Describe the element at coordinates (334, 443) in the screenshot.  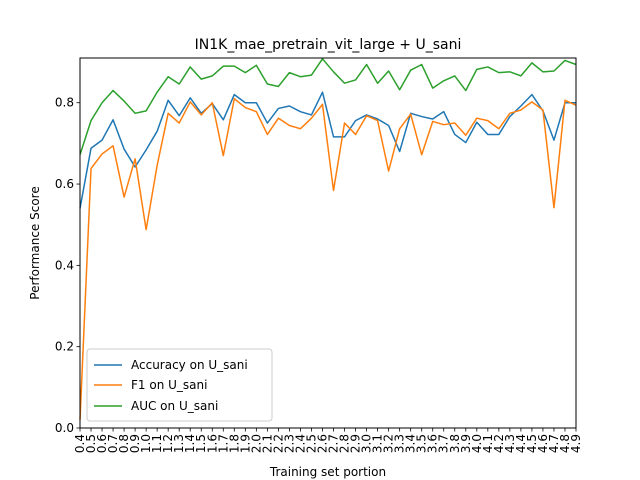
I see `x-tick-label: 2.7` at that location.